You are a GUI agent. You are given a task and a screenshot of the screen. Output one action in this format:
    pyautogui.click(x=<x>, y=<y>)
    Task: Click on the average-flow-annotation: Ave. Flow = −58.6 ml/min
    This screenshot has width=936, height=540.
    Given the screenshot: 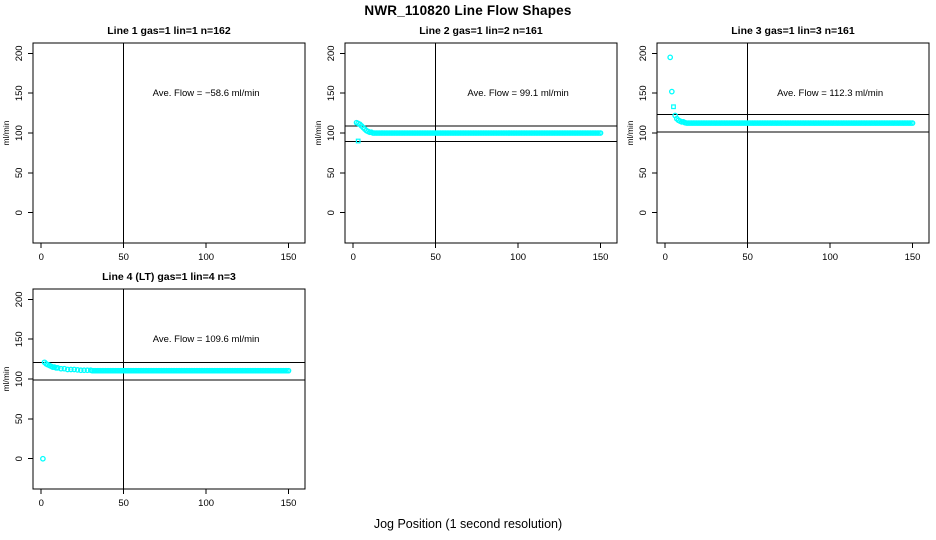 What is the action you would take?
    pyautogui.click(x=206, y=93)
    